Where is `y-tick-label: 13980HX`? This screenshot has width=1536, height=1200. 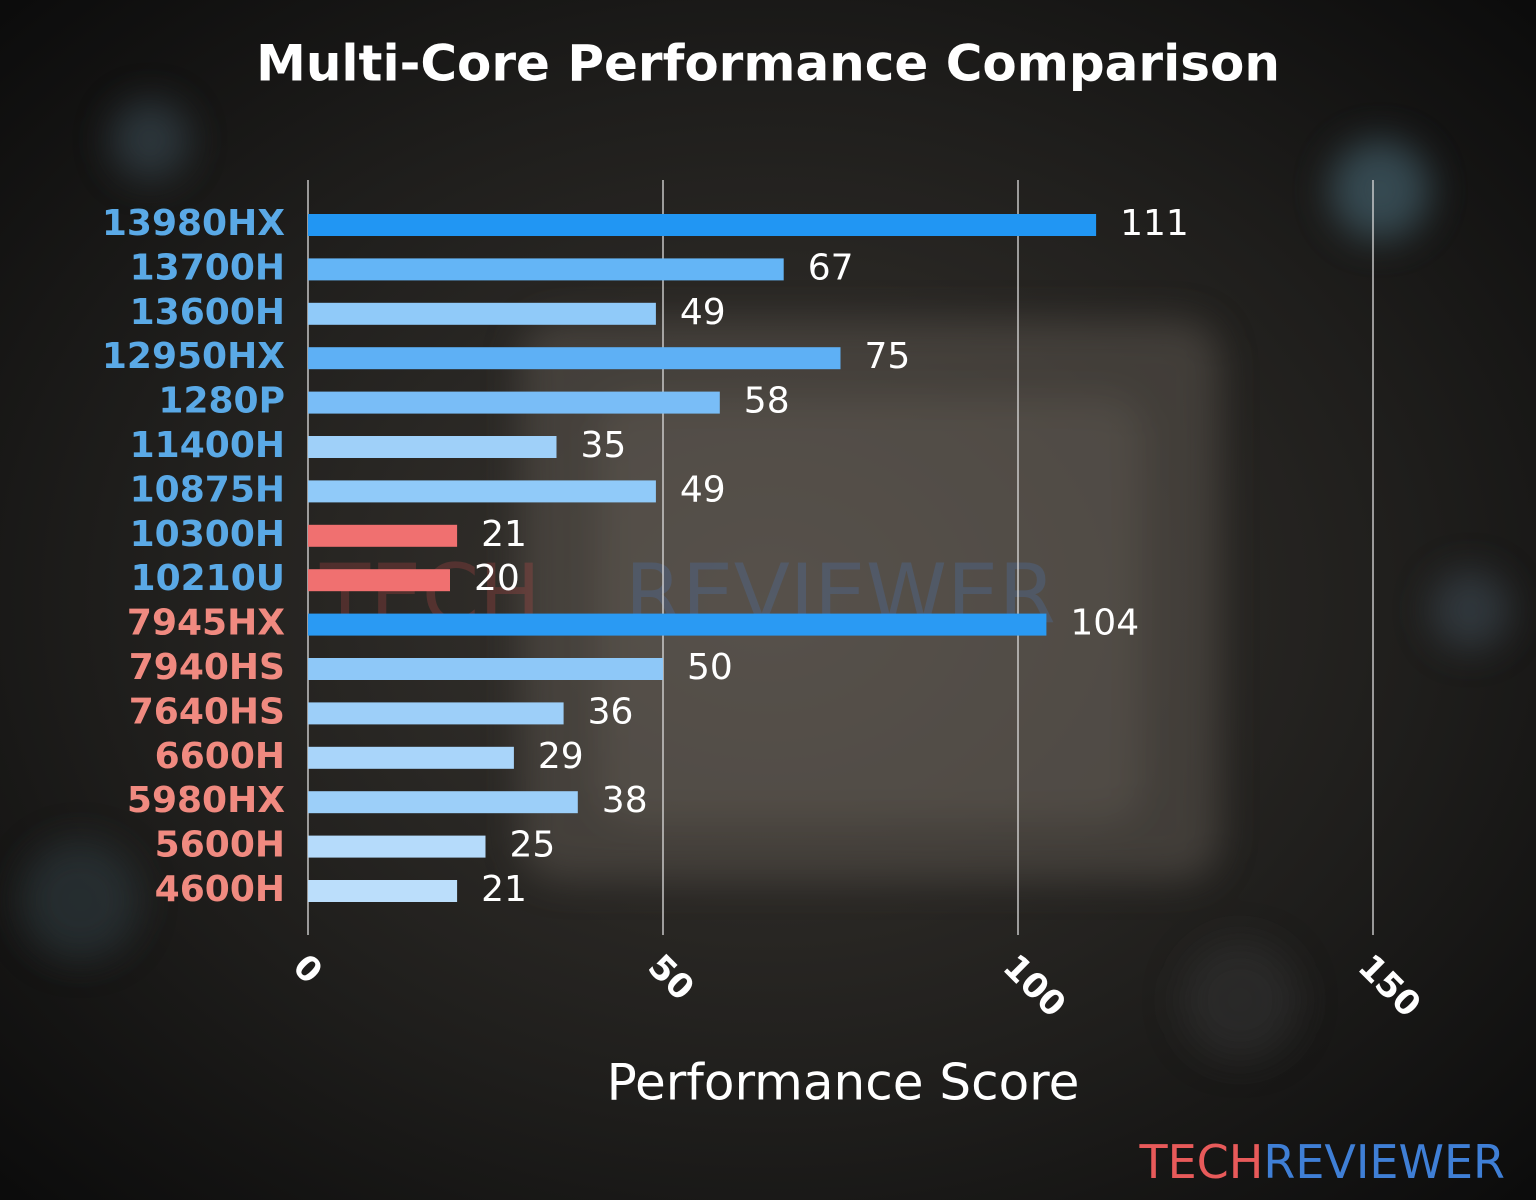 y-tick-label: 13980HX is located at coordinates (193, 223).